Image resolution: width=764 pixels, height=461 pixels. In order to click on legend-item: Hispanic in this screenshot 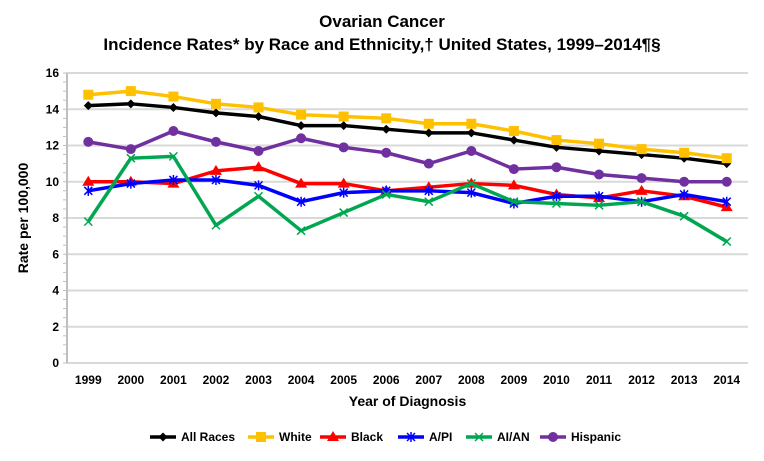, I will do `click(580, 437)`.